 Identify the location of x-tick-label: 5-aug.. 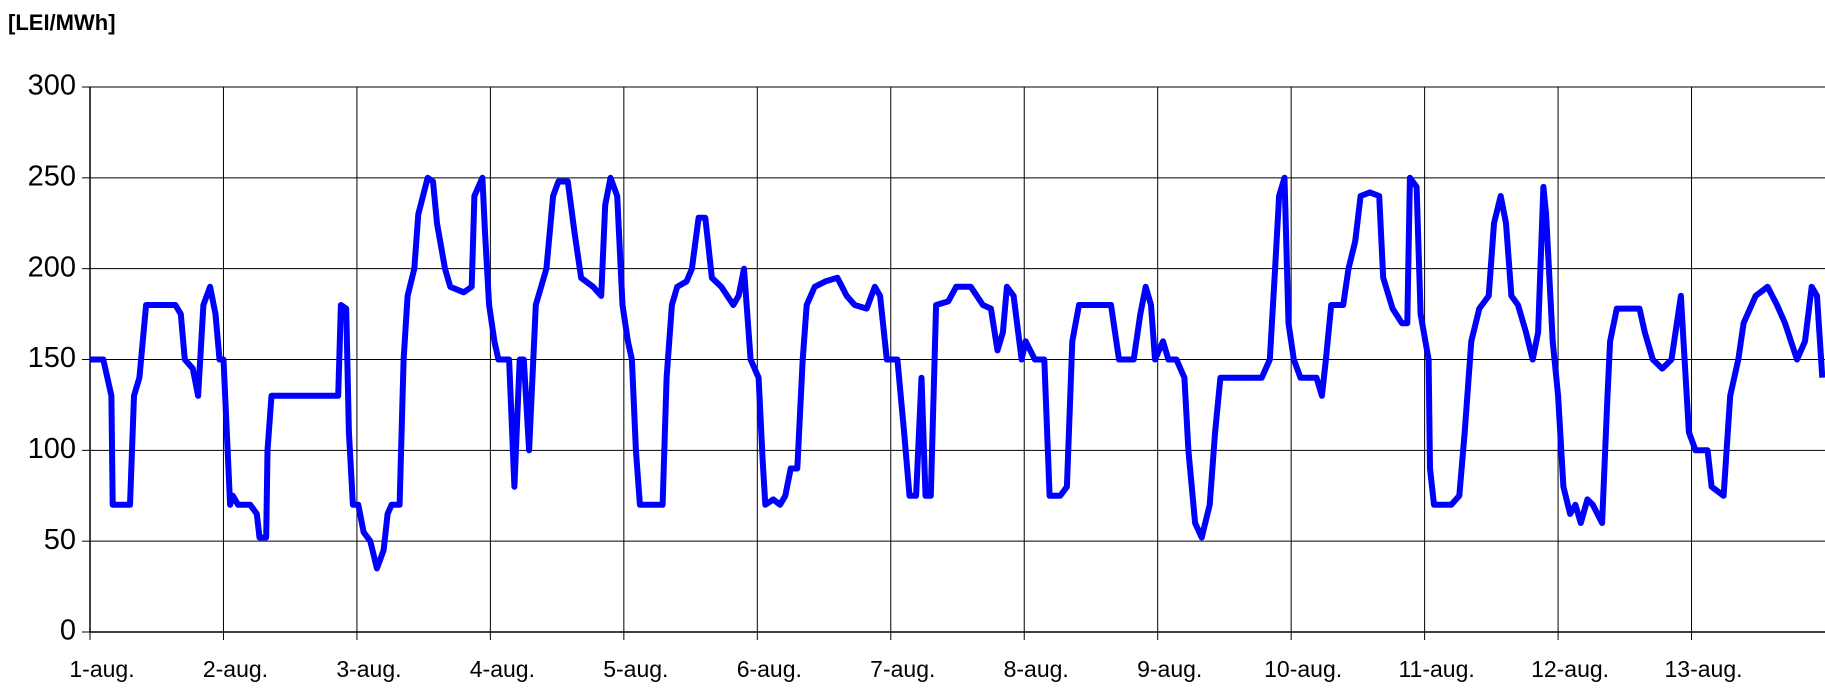
(635, 669).